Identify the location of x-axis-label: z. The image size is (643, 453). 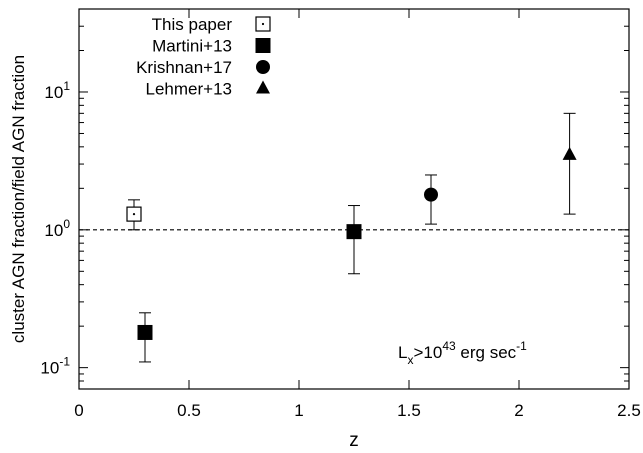
(354, 440).